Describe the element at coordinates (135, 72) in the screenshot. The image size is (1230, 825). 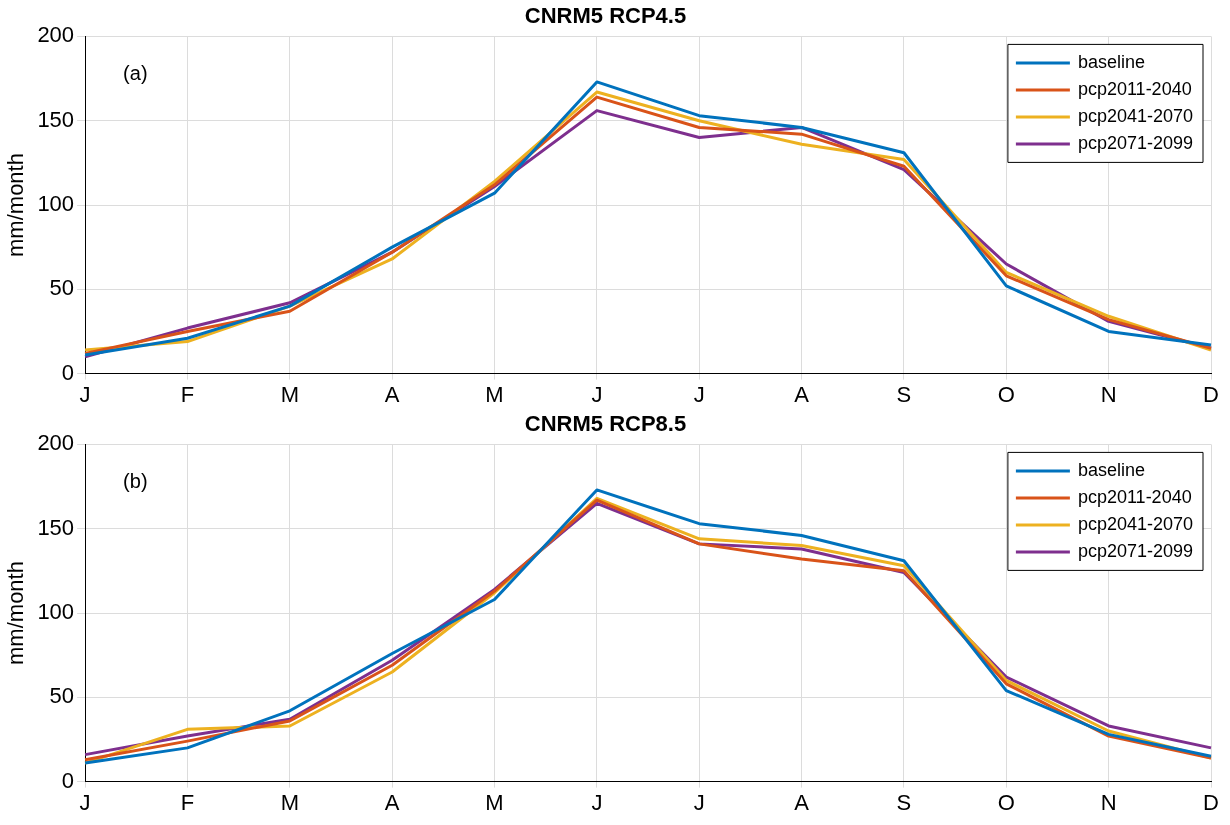
I see `annotation: (a)` at that location.